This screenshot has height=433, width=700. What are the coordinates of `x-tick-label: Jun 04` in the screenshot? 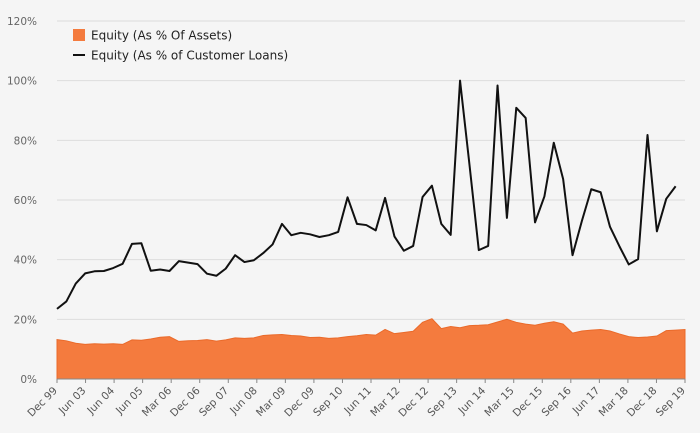 It's located at (100, 401).